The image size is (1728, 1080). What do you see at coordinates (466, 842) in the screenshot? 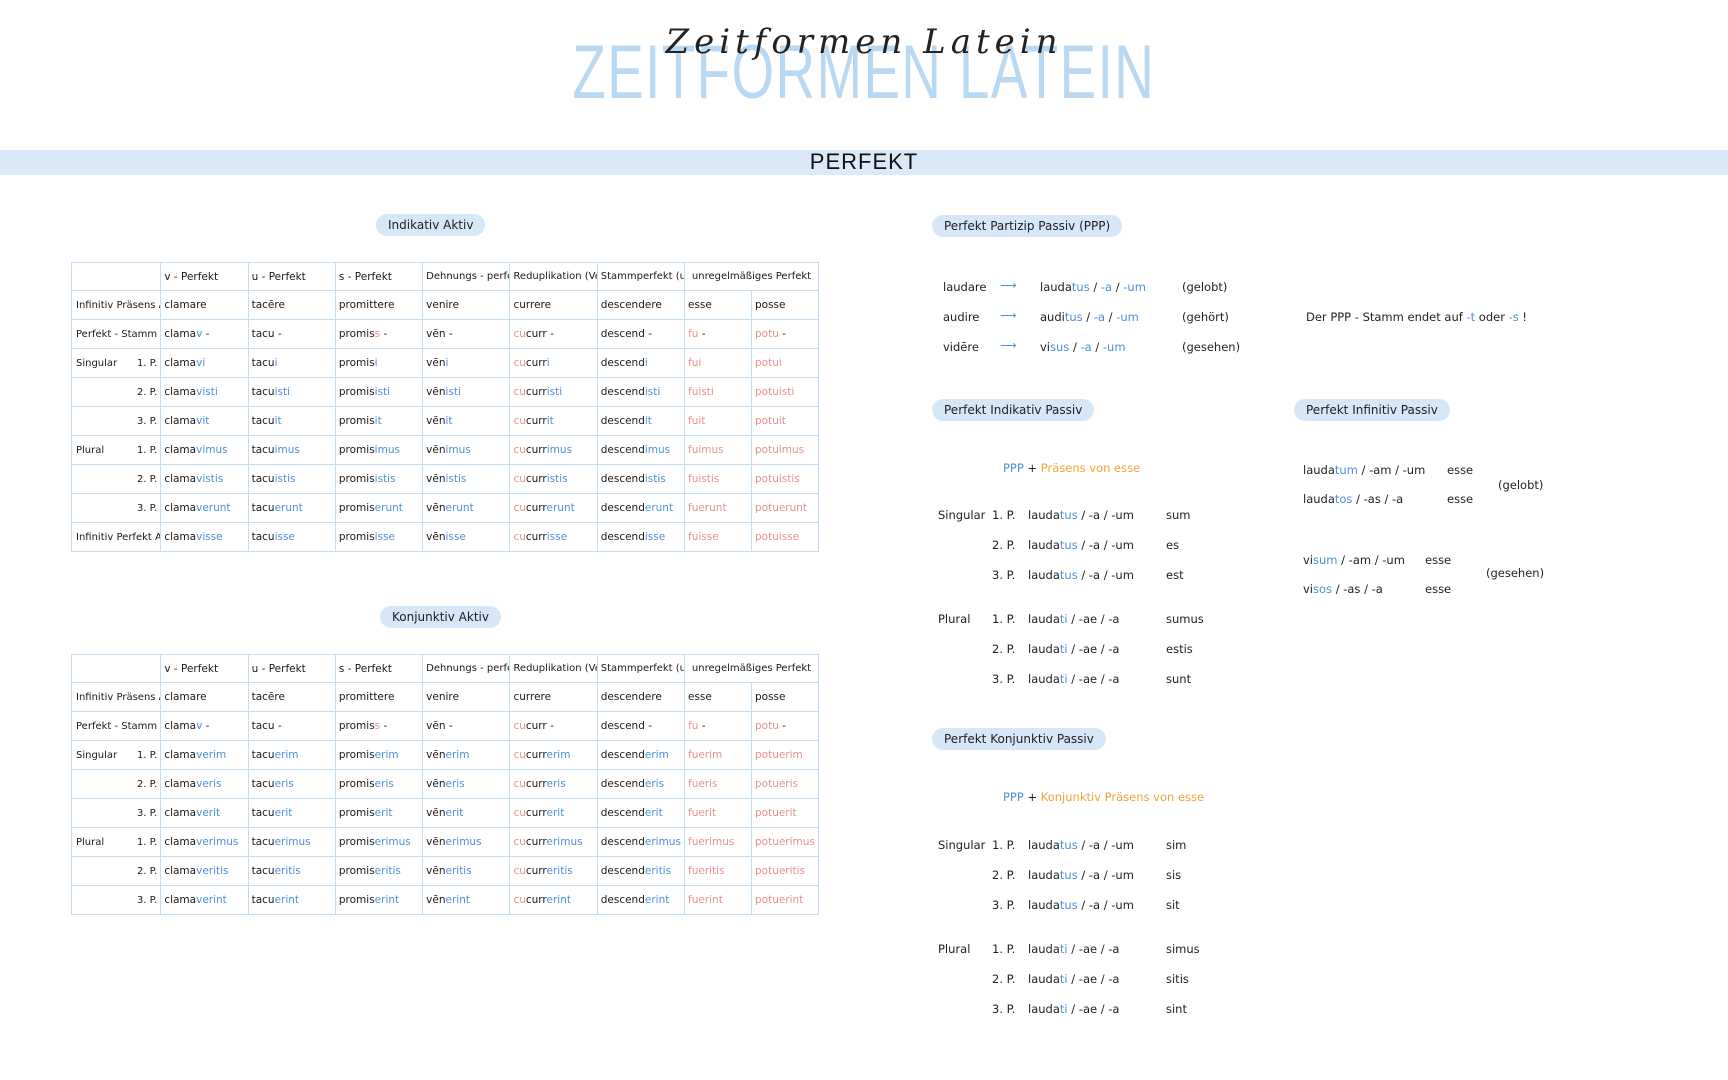
I see `table-cell: vēnerimus` at bounding box center [466, 842].